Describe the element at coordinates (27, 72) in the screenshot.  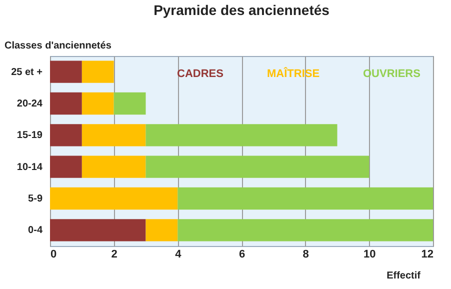
I see `y-tick-label: 25 et +` at that location.